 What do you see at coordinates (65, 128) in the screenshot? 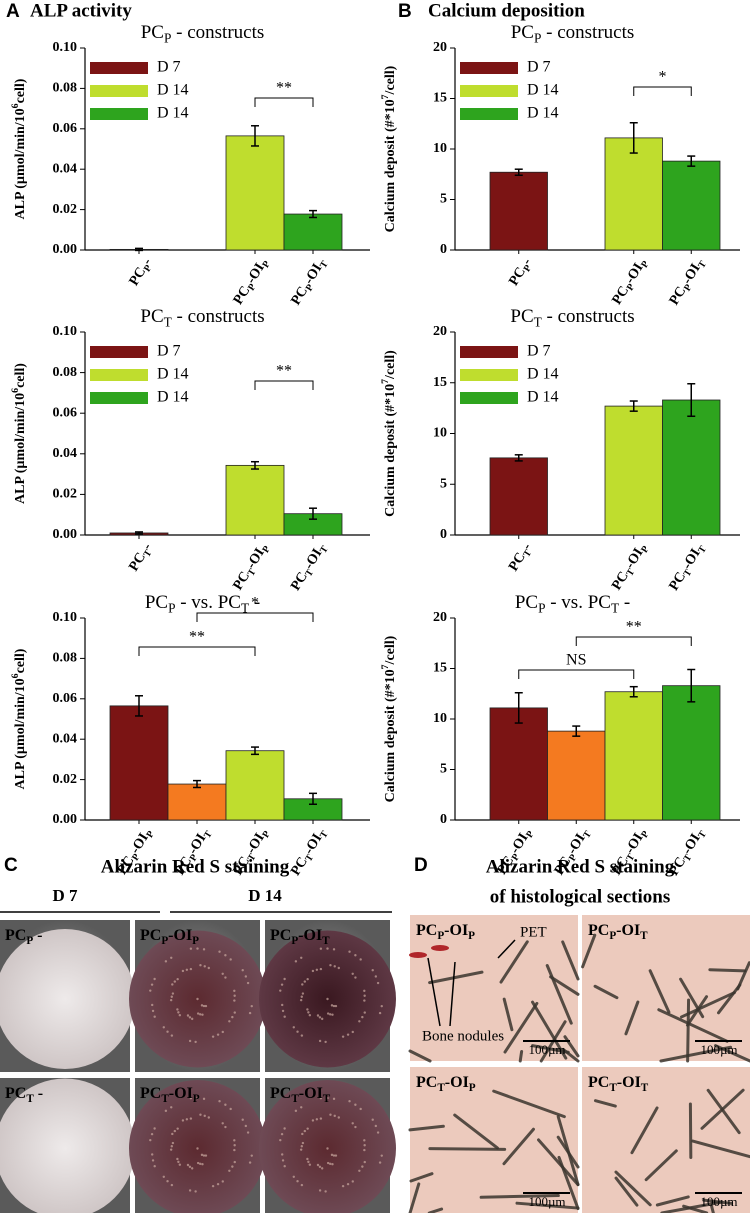
I see `y-tick-label: 0.06` at bounding box center [65, 128].